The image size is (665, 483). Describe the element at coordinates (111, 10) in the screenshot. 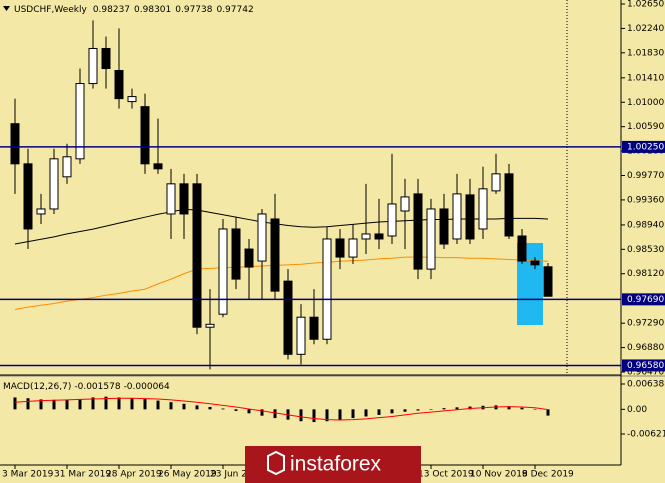

I see `open-value: 0.98237` at that location.